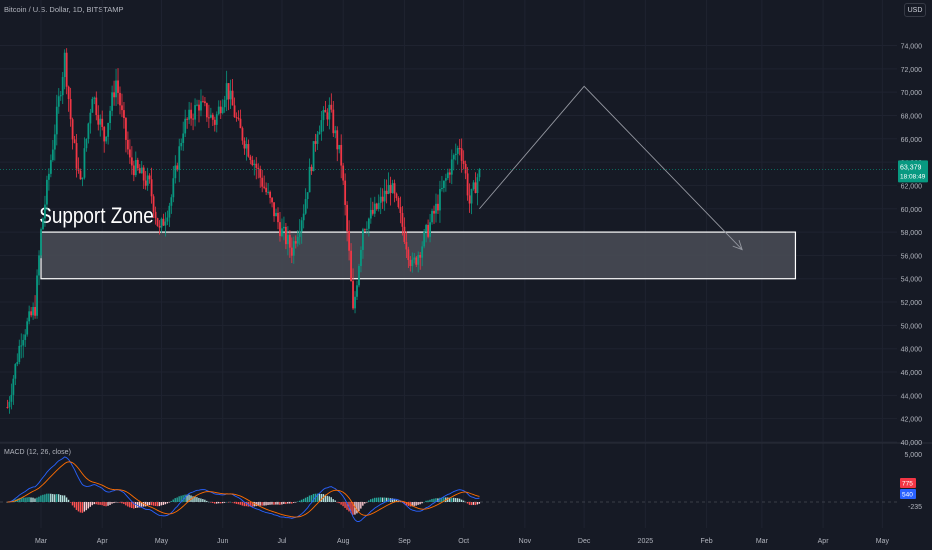  I want to click on time-tick-label: May, so click(162, 541).